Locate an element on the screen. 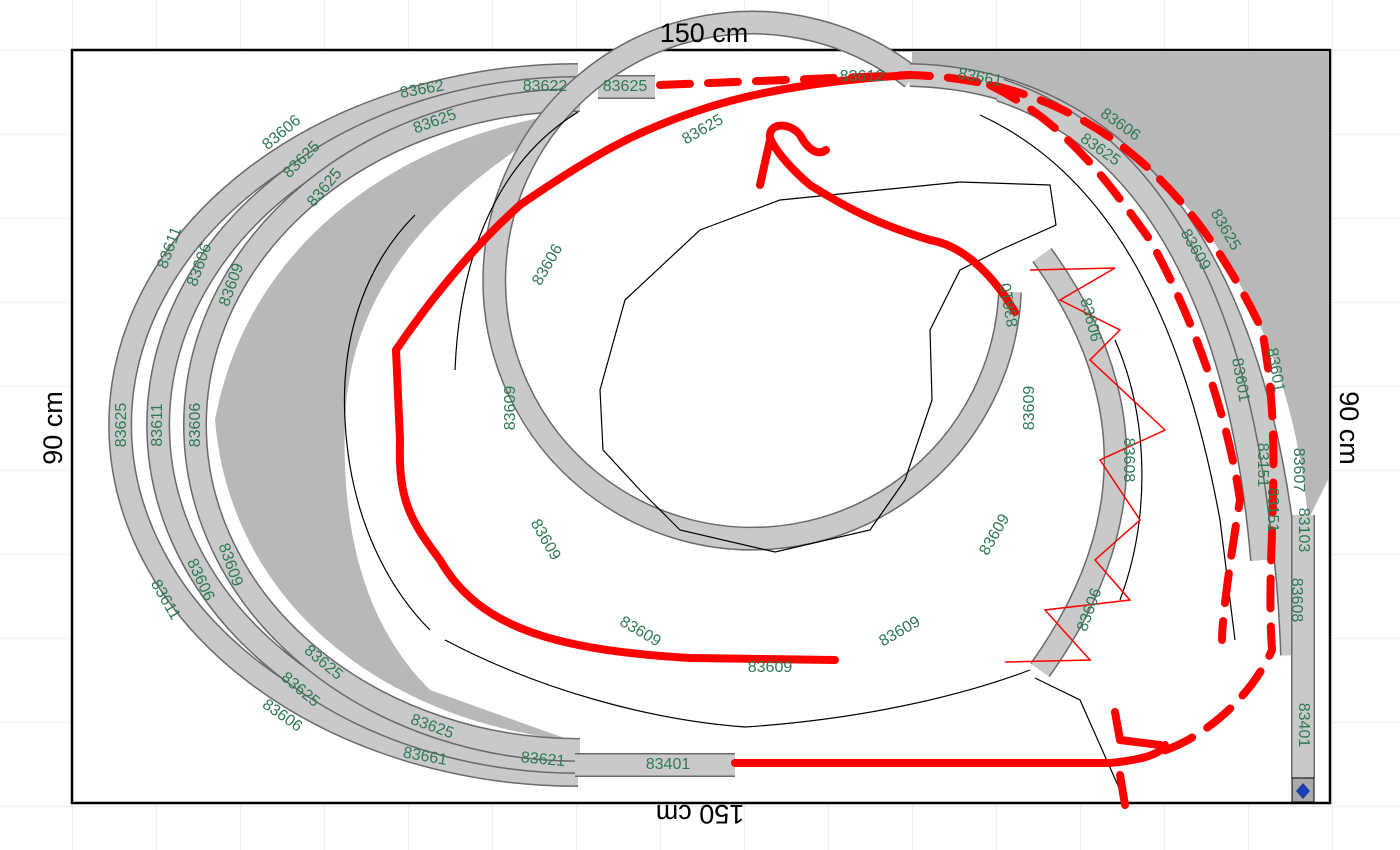  track-label: 83611 is located at coordinates (157, 424).